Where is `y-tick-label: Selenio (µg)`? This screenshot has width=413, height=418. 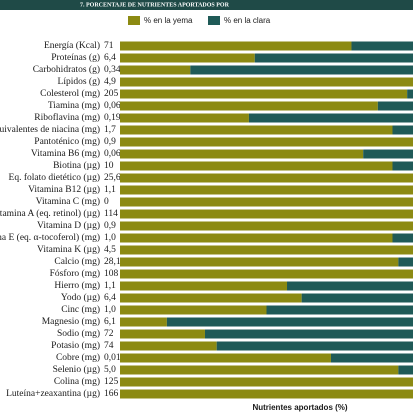 y-tick-label: Selenio (µg) is located at coordinates (76, 369).